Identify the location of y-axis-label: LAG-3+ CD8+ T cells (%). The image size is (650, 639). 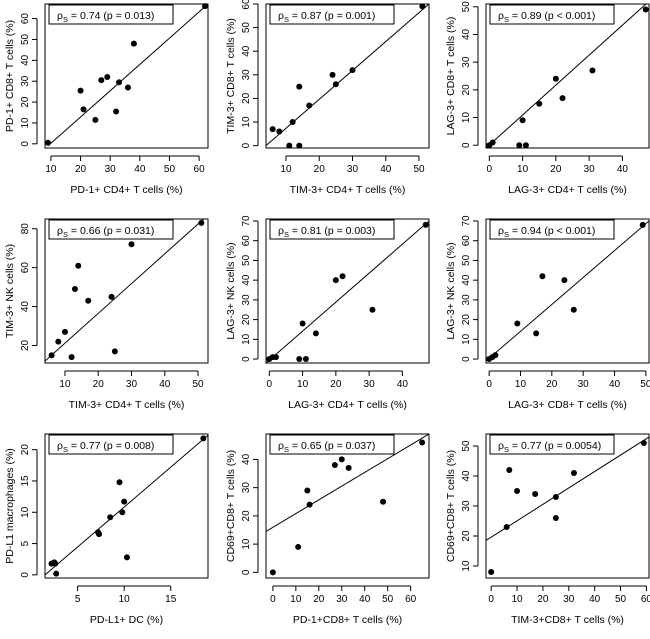
(451, 76).